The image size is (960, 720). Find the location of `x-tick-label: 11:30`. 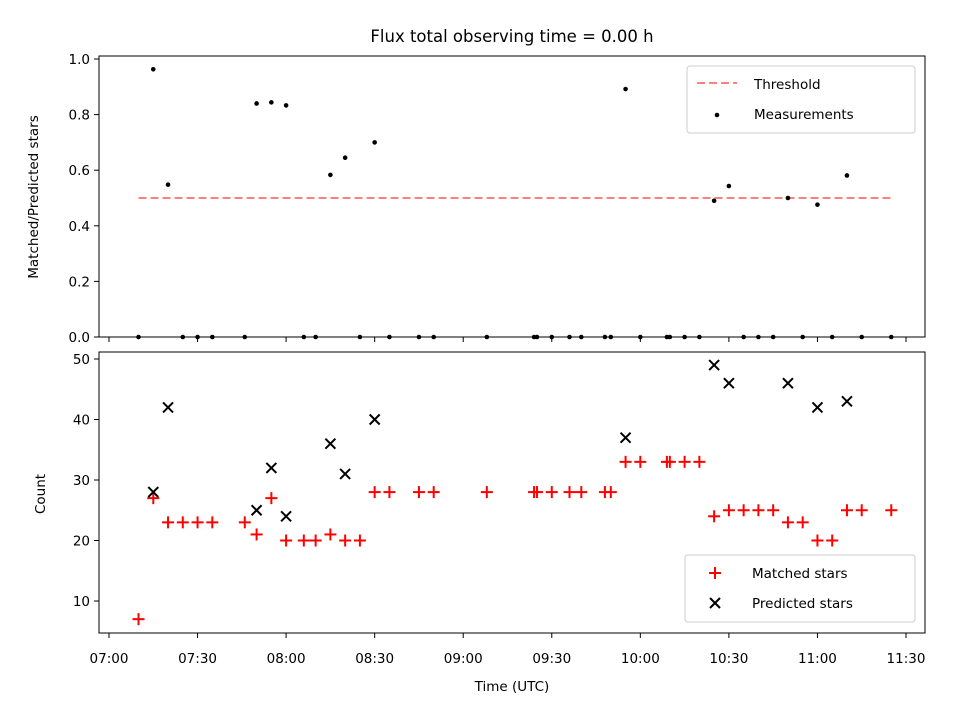

x-tick-label: 11:30 is located at coordinates (906, 659).